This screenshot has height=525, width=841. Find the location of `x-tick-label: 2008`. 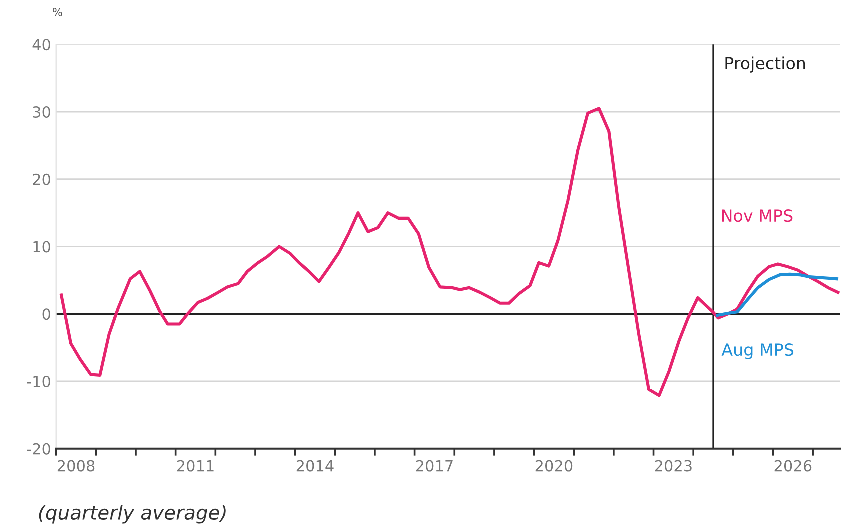

x-tick-label: 2008 is located at coordinates (76, 466).